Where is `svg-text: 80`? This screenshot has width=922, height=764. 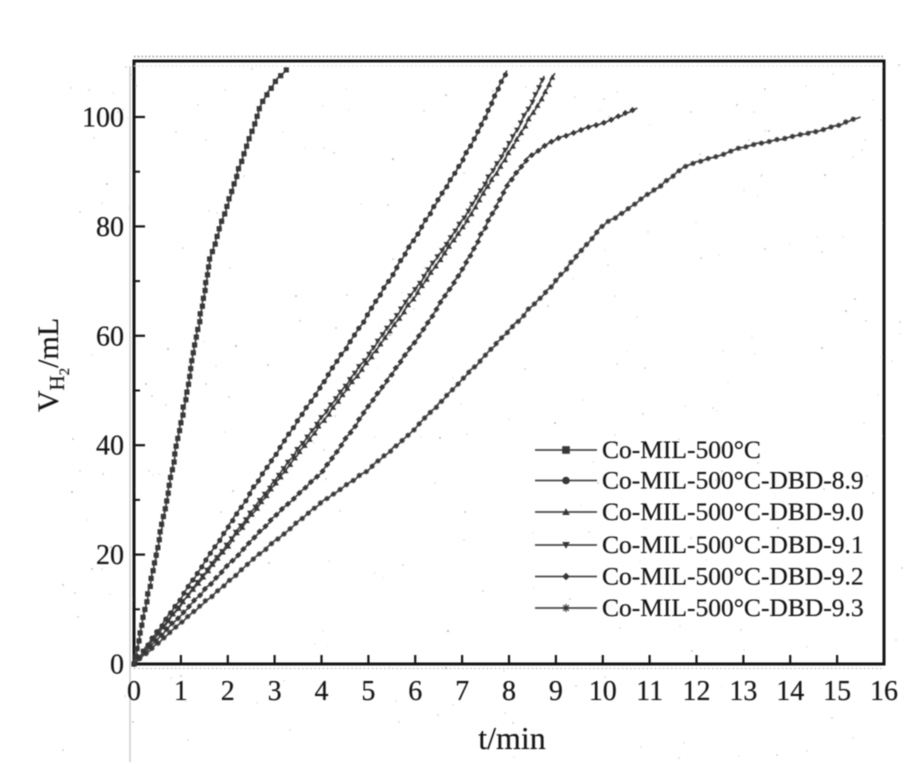 svg-text: 80 is located at coordinates (110, 227).